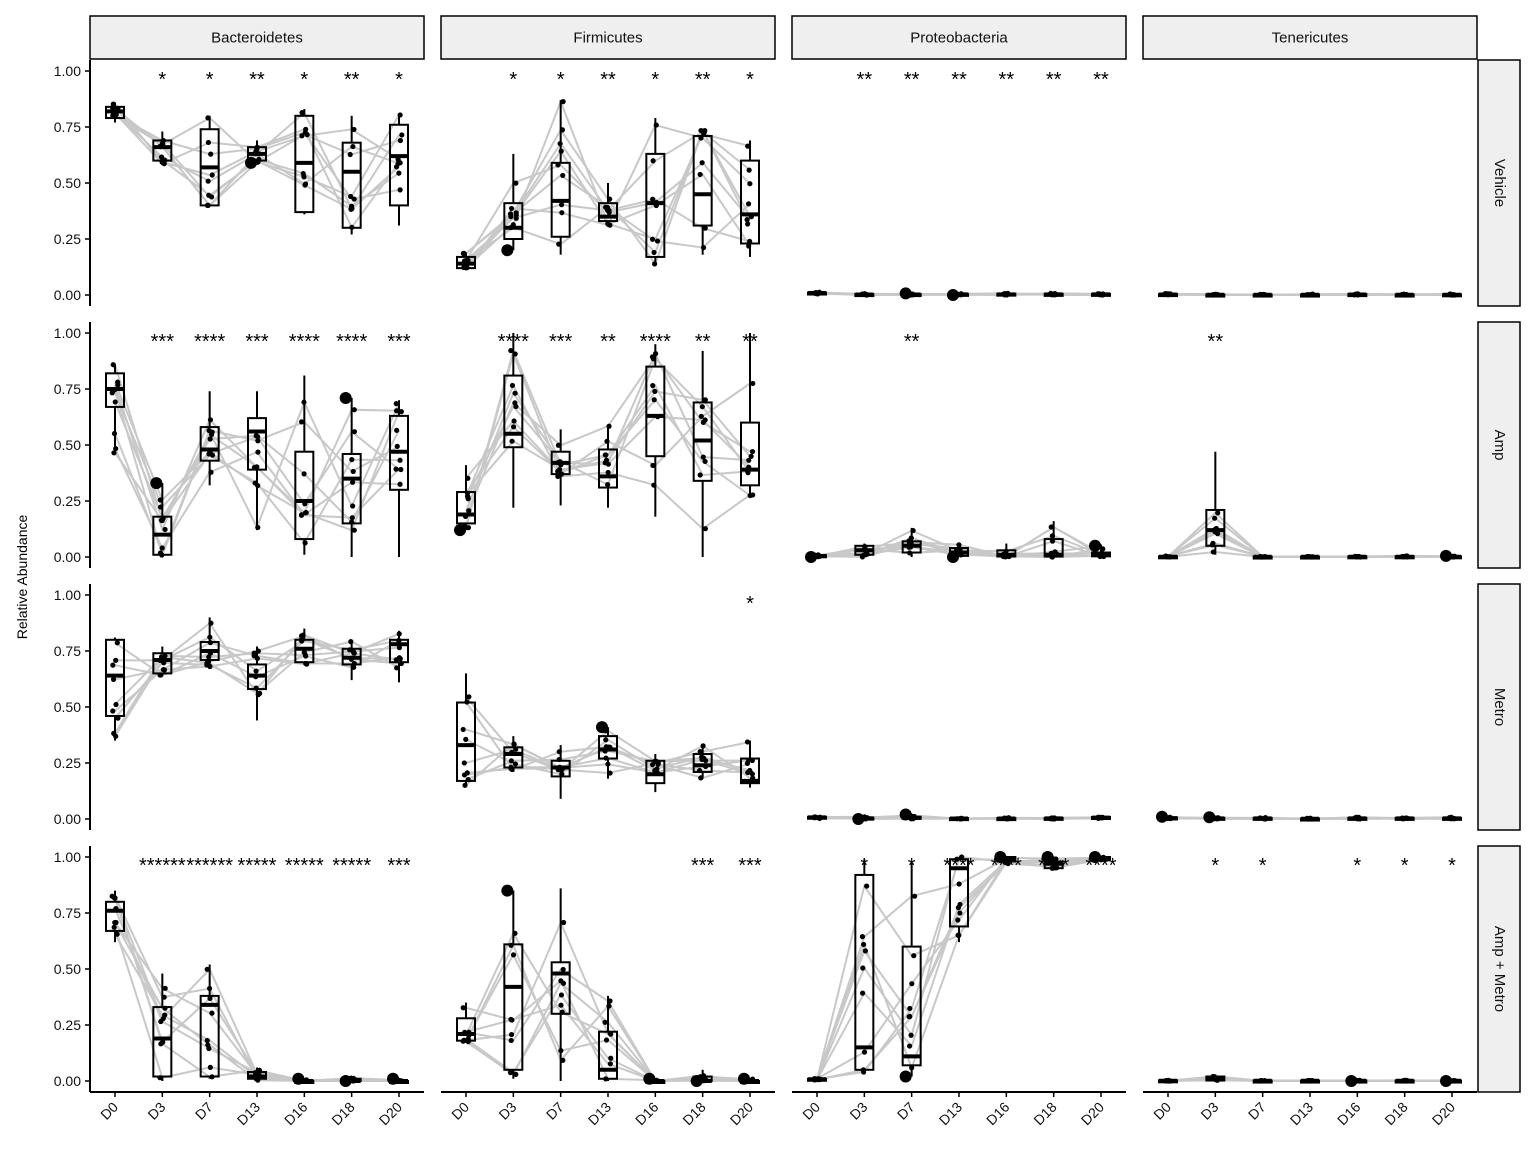 The image size is (1536, 1152). Describe the element at coordinates (607, 38) in the screenshot. I see `column-strip-label: Firmicutes` at that location.